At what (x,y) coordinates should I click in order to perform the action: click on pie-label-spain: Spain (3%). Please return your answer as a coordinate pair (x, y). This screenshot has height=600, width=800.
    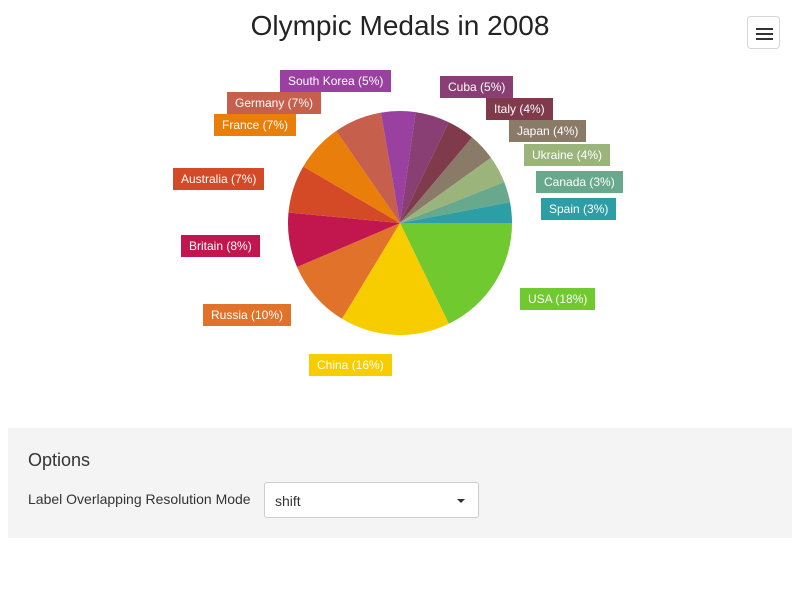
    Looking at the image, I should click on (578, 209).